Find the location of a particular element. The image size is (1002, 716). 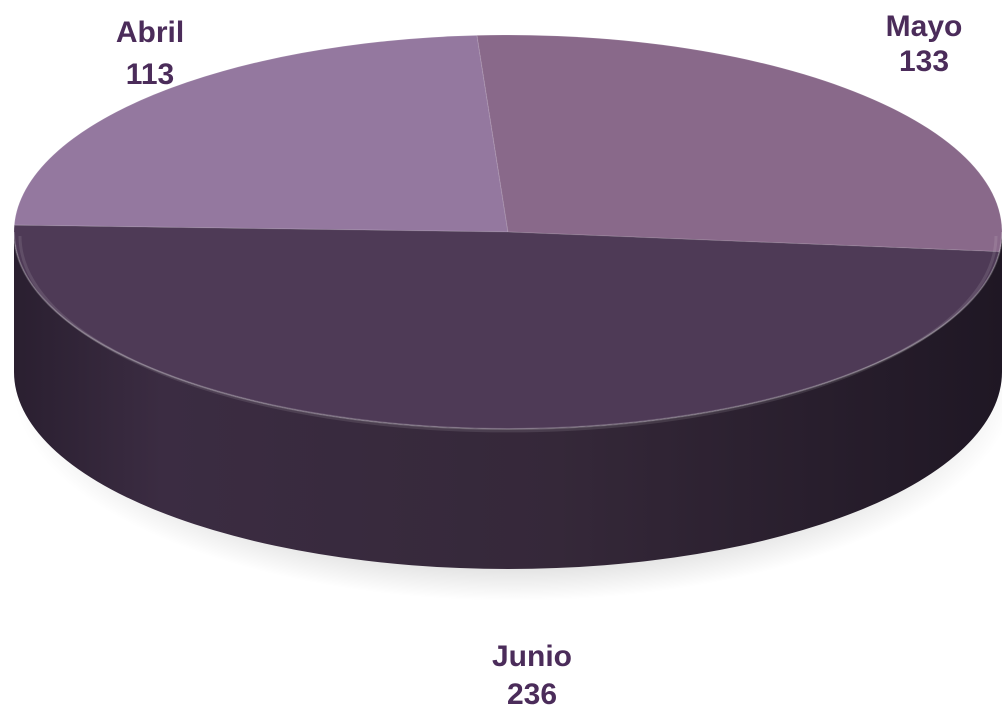

data-label-category: Junio is located at coordinates (532, 656).